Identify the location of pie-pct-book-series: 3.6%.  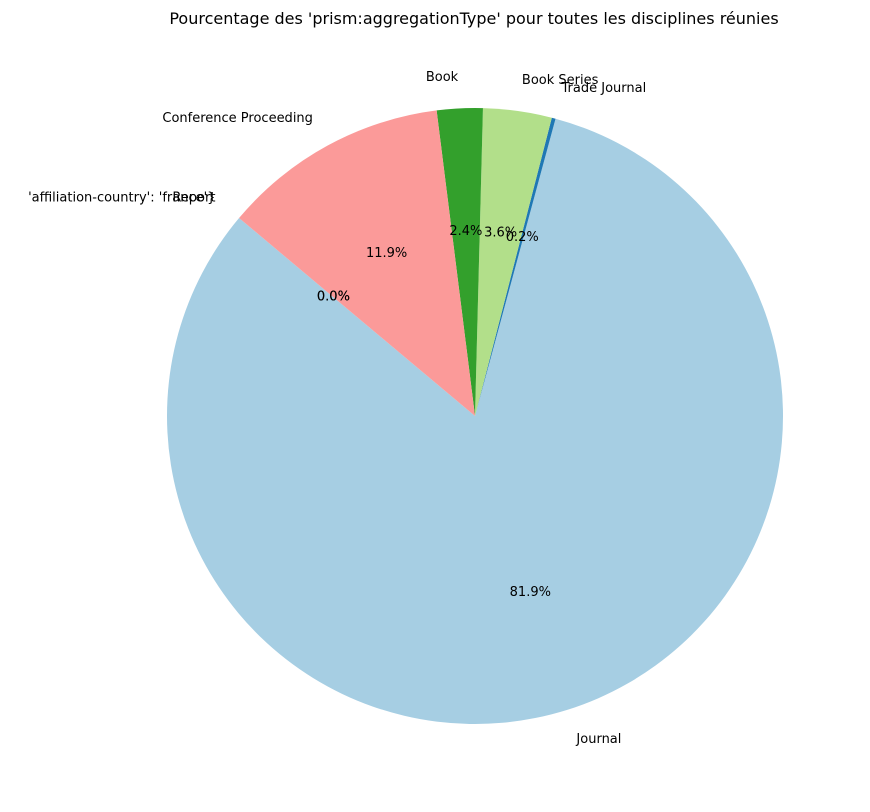
(500, 232).